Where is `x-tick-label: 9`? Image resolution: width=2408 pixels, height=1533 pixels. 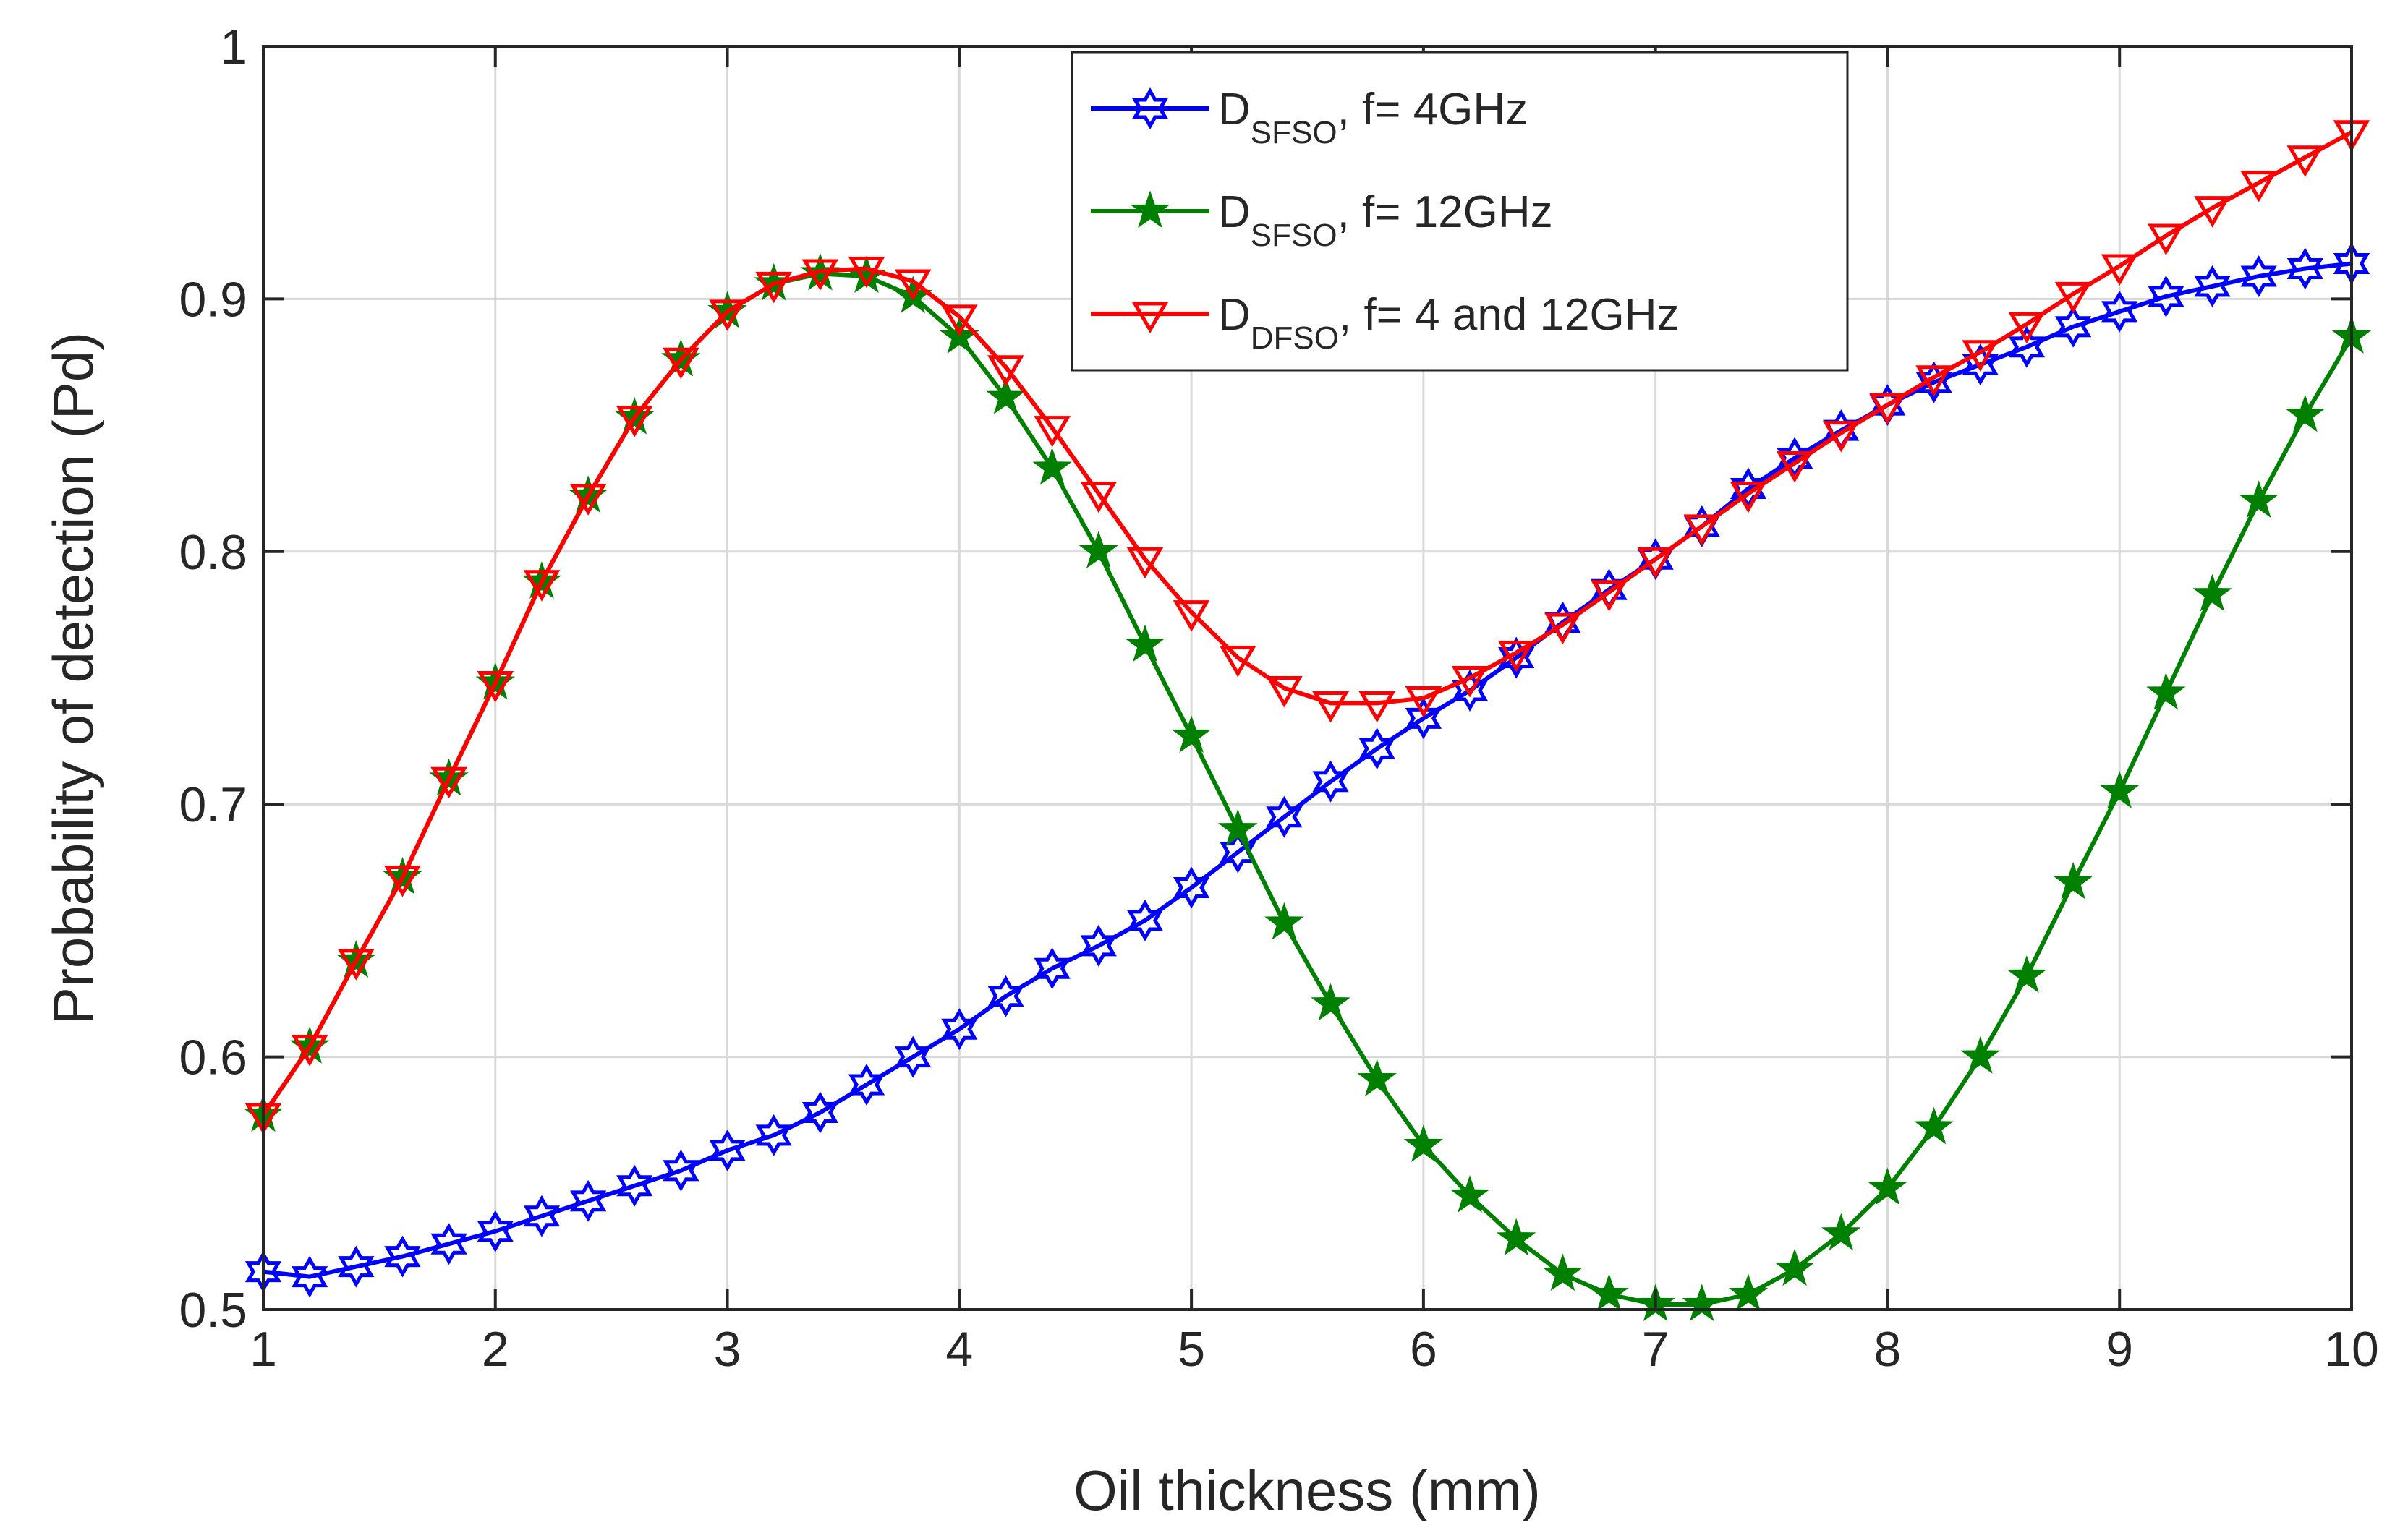
x-tick-label: 9 is located at coordinates (2119, 1349).